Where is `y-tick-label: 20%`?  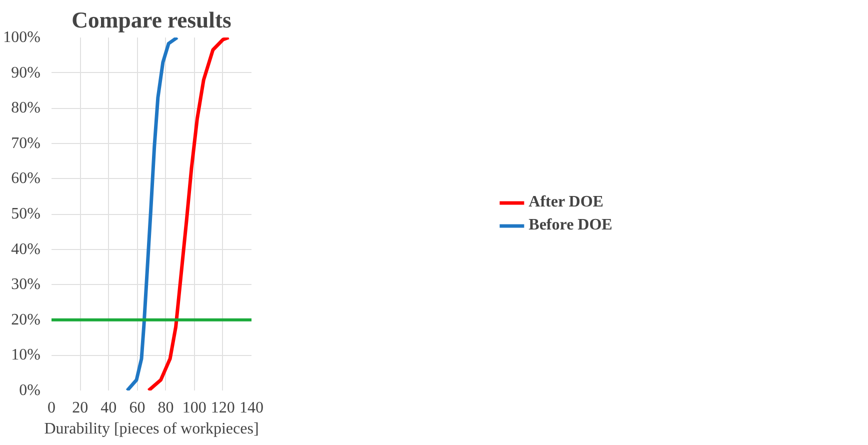 y-tick-label: 20% is located at coordinates (25, 319).